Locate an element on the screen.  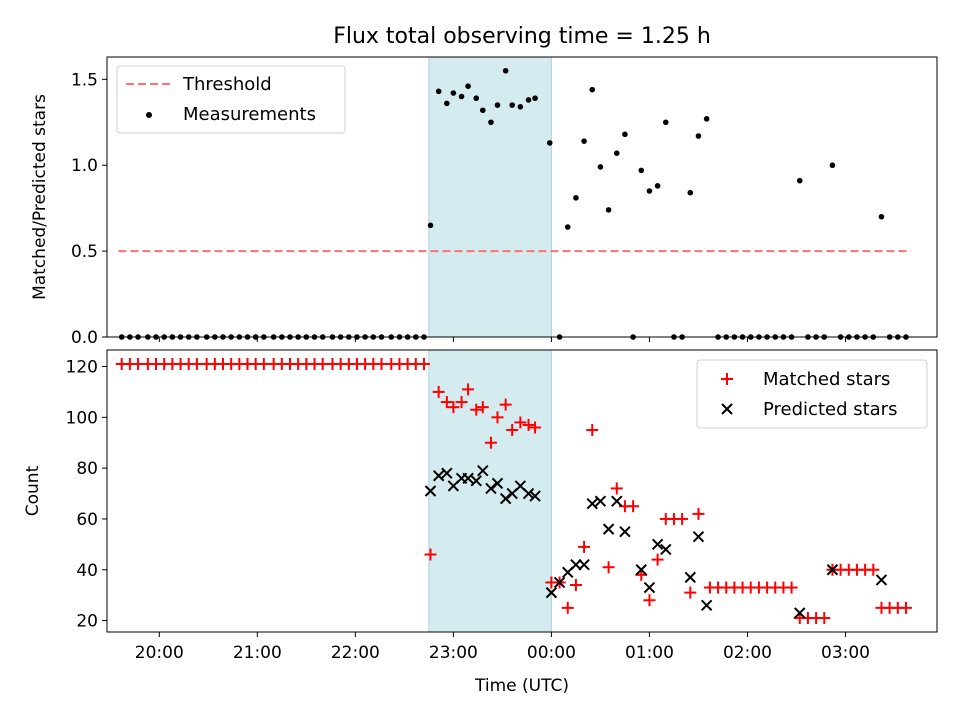
top-y-tick-label: 1.0 is located at coordinates (84, 166).